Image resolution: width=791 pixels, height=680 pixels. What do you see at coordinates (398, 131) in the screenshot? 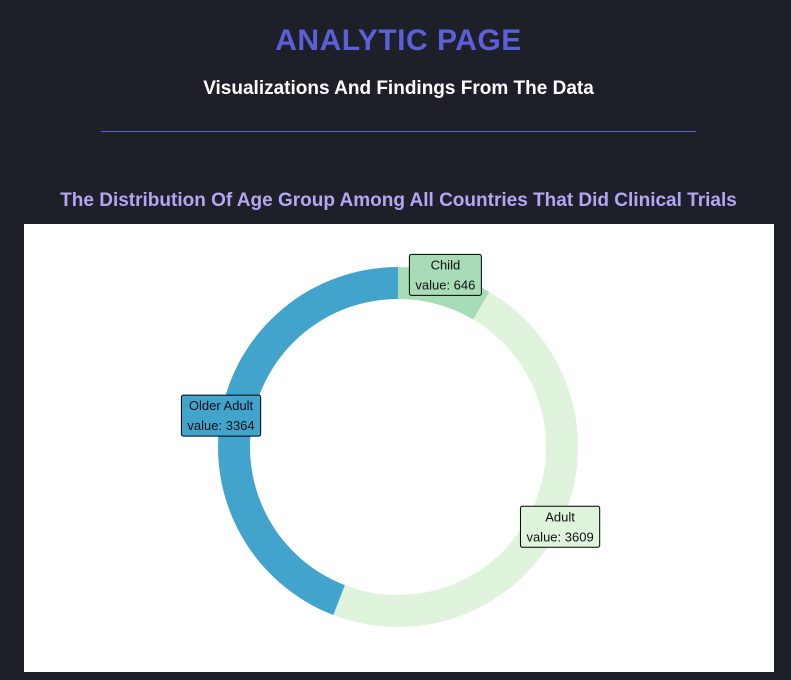
I see `header-divider` at bounding box center [398, 131].